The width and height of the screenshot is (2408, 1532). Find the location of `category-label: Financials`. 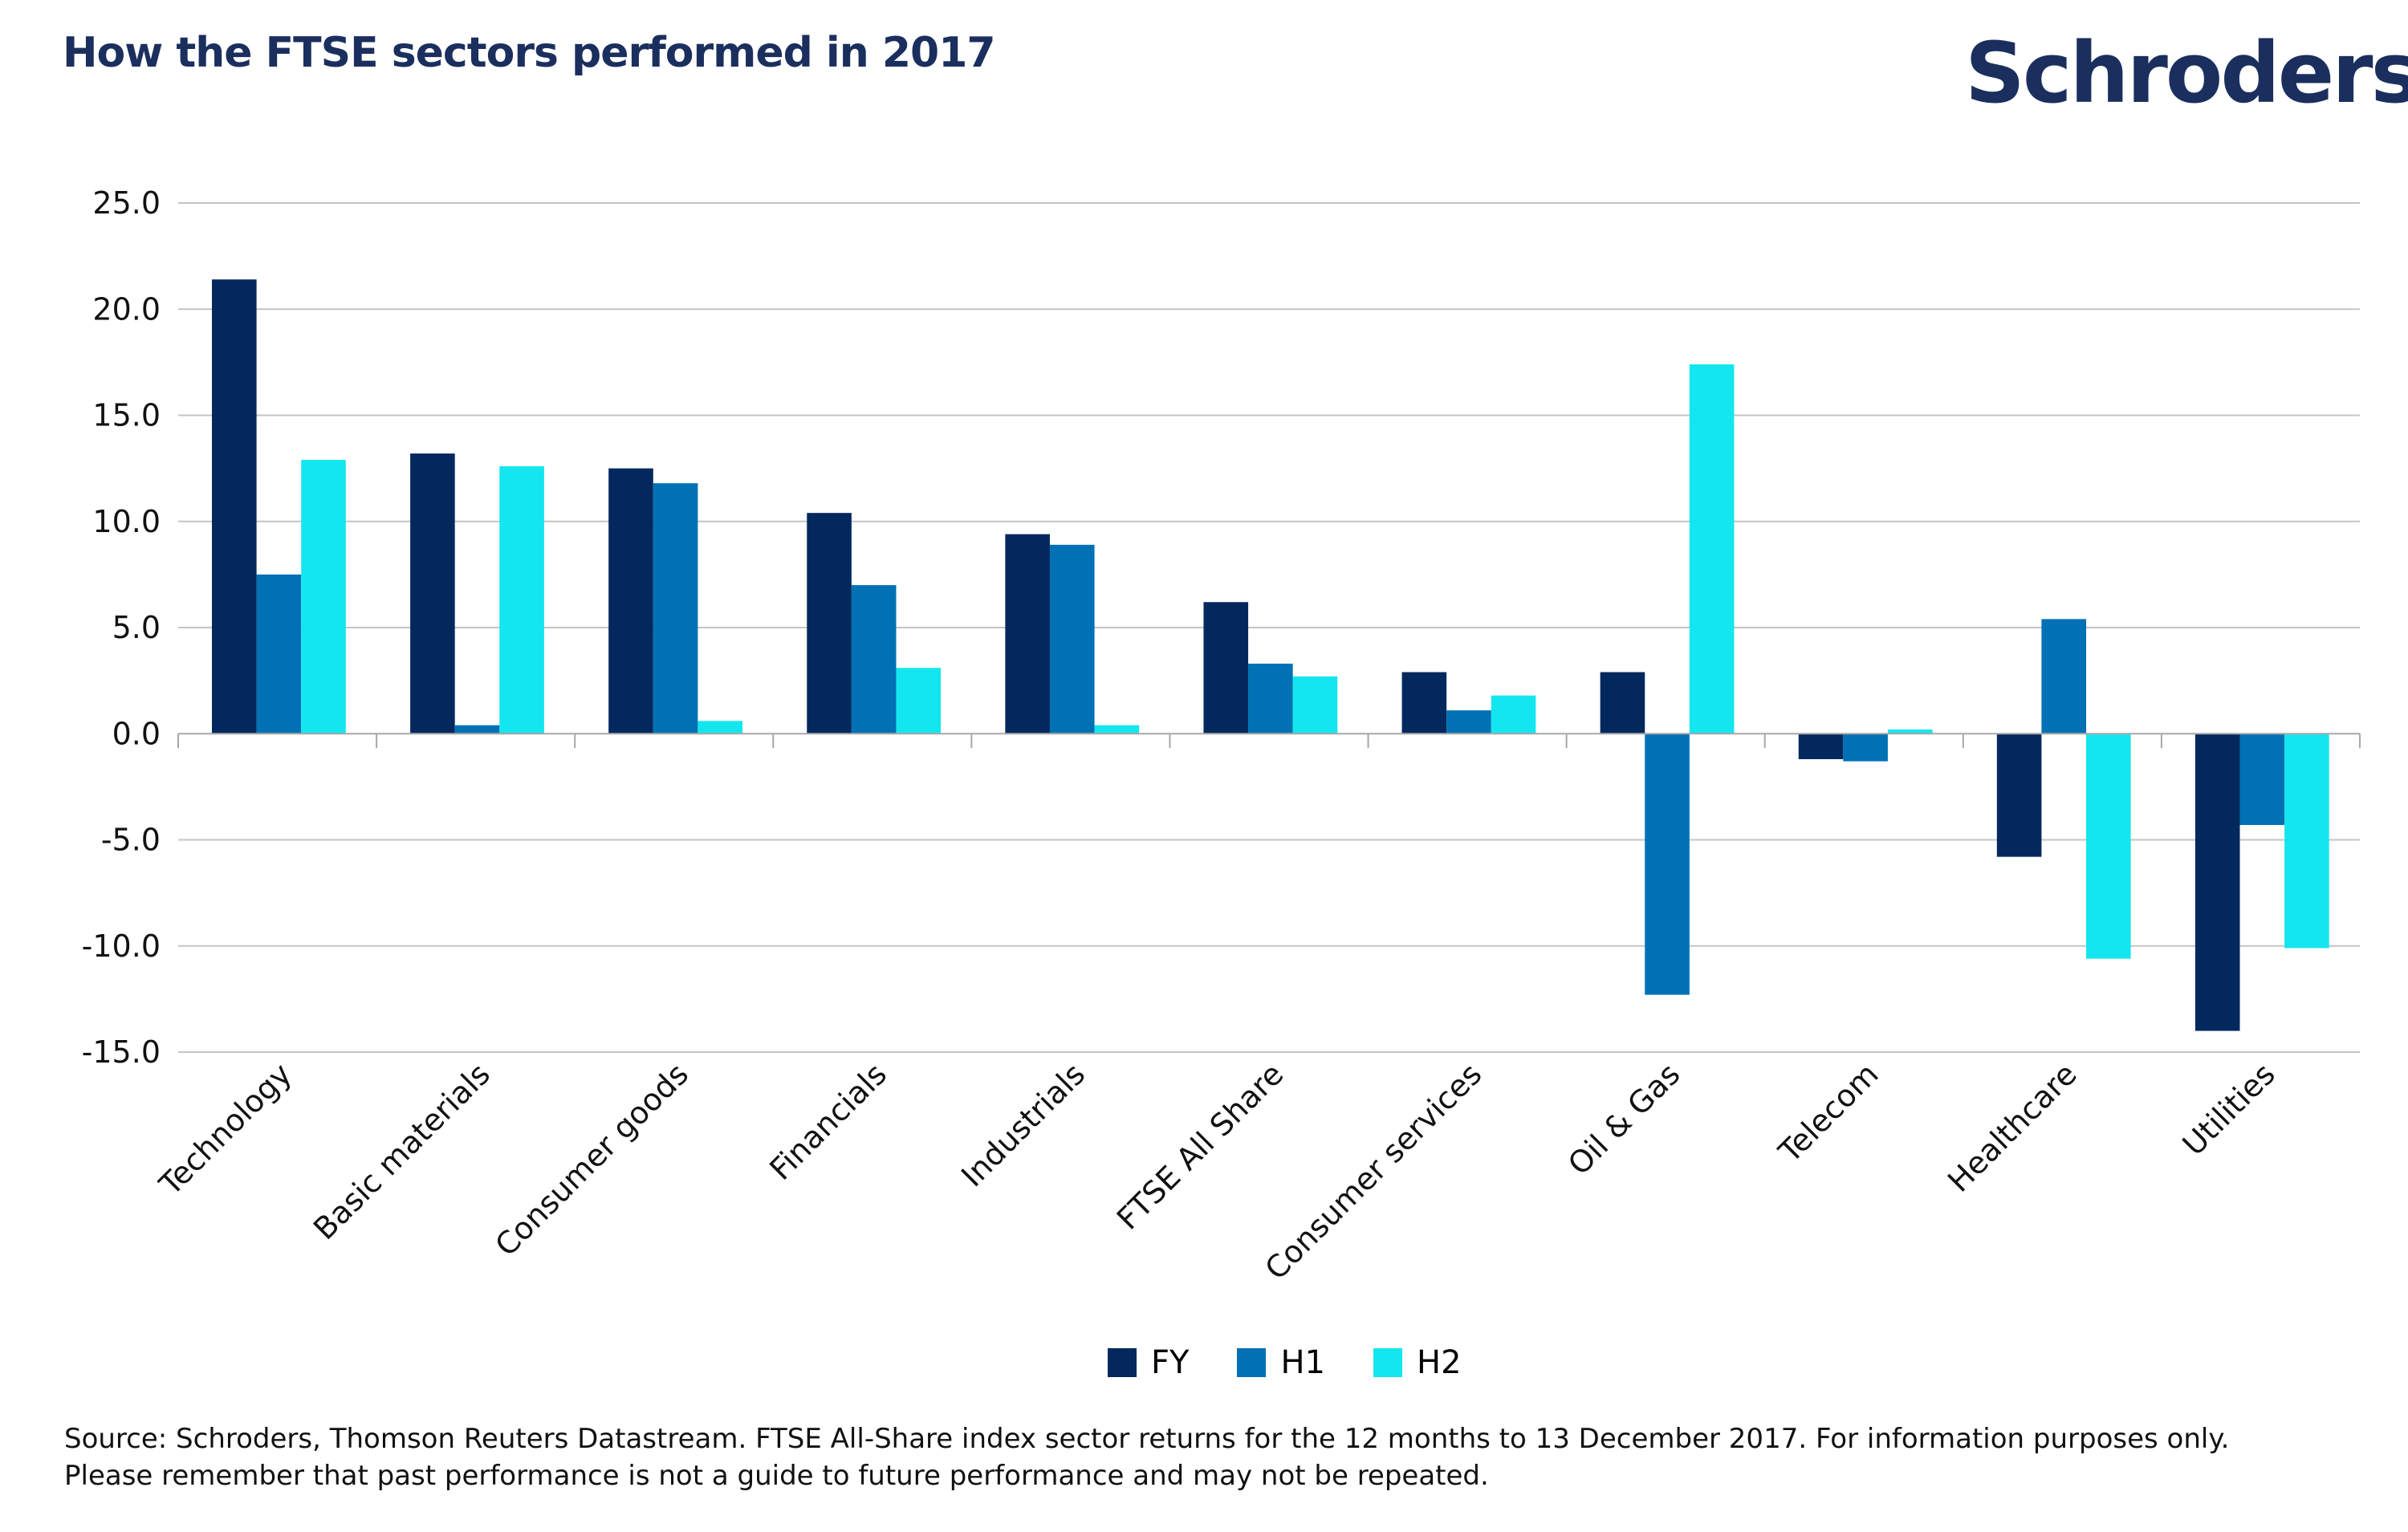

category-label: Financials is located at coordinates (828, 1121).